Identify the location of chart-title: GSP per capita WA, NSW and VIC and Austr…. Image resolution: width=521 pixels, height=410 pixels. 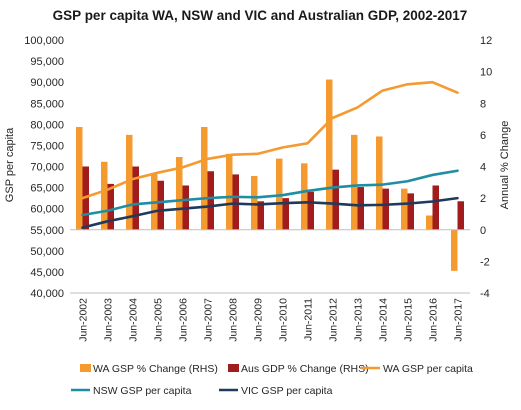
(260, 15).